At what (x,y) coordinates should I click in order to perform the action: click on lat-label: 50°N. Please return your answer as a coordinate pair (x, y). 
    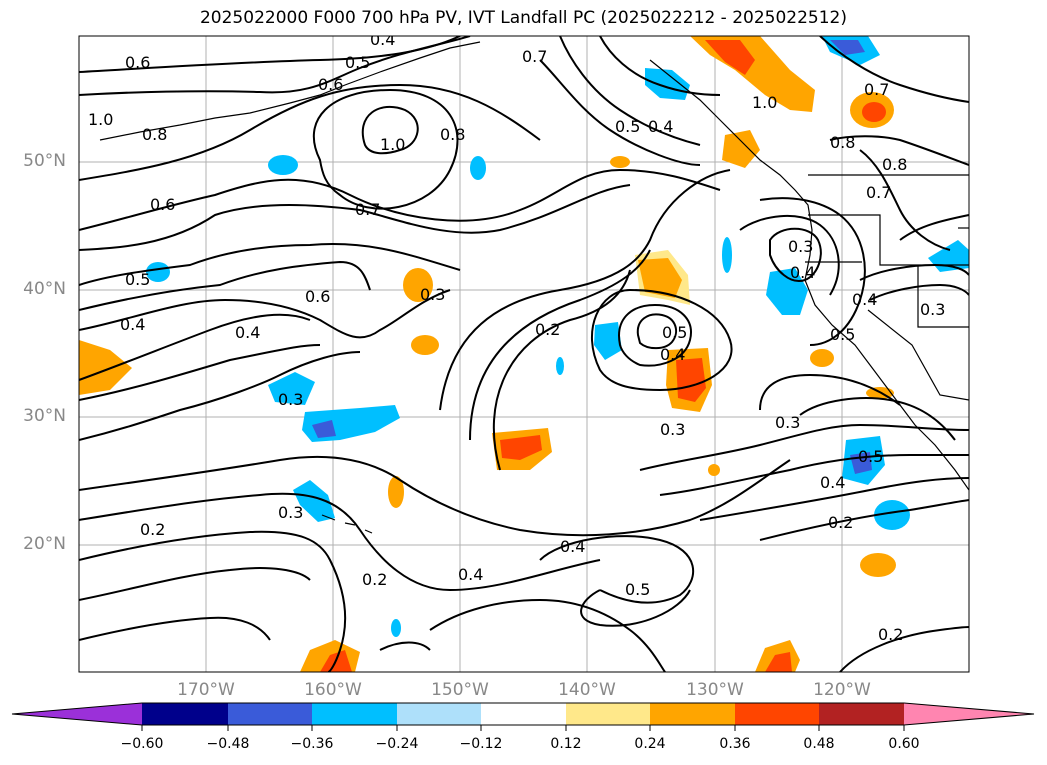
    Looking at the image, I should click on (44, 161).